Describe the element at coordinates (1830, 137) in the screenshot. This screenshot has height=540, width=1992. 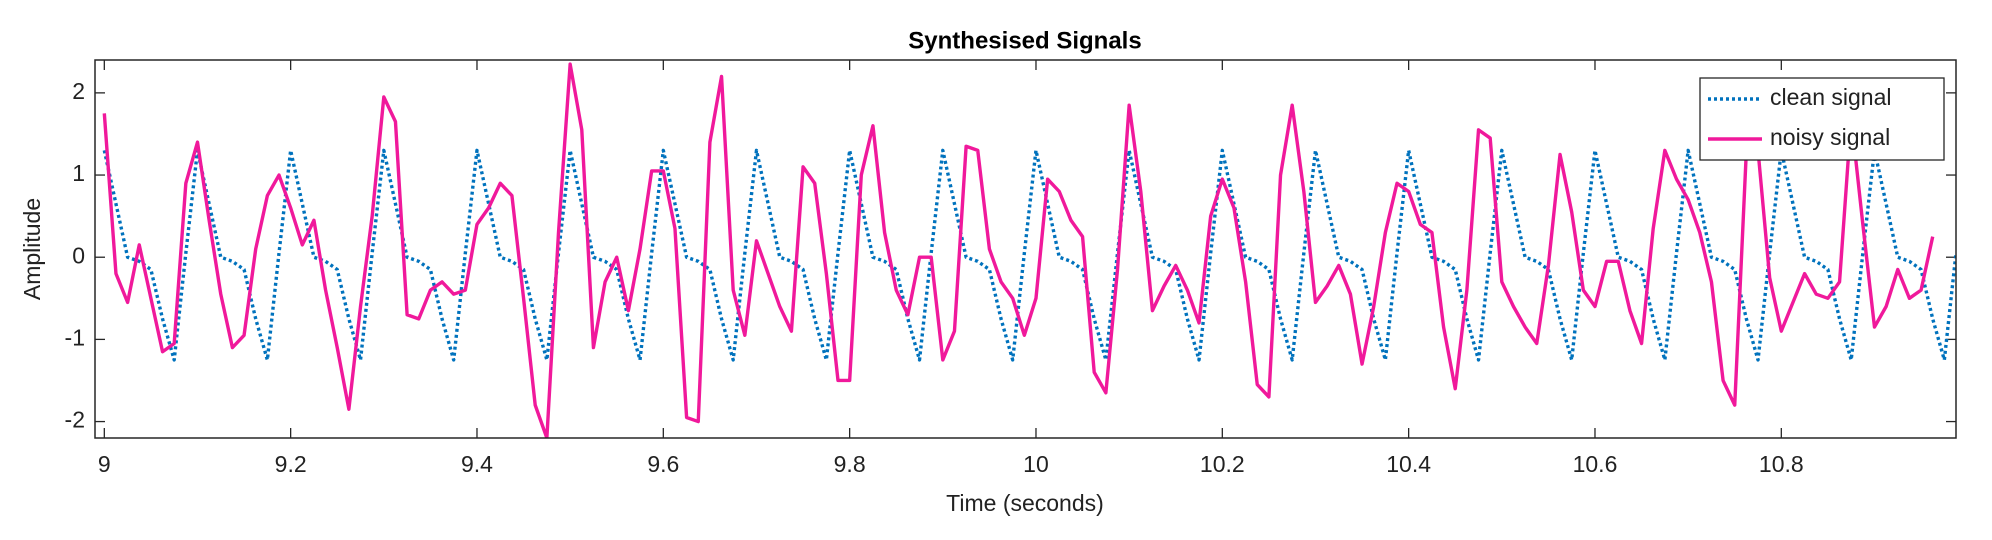
I see `legend-label: noisy signal` at that location.